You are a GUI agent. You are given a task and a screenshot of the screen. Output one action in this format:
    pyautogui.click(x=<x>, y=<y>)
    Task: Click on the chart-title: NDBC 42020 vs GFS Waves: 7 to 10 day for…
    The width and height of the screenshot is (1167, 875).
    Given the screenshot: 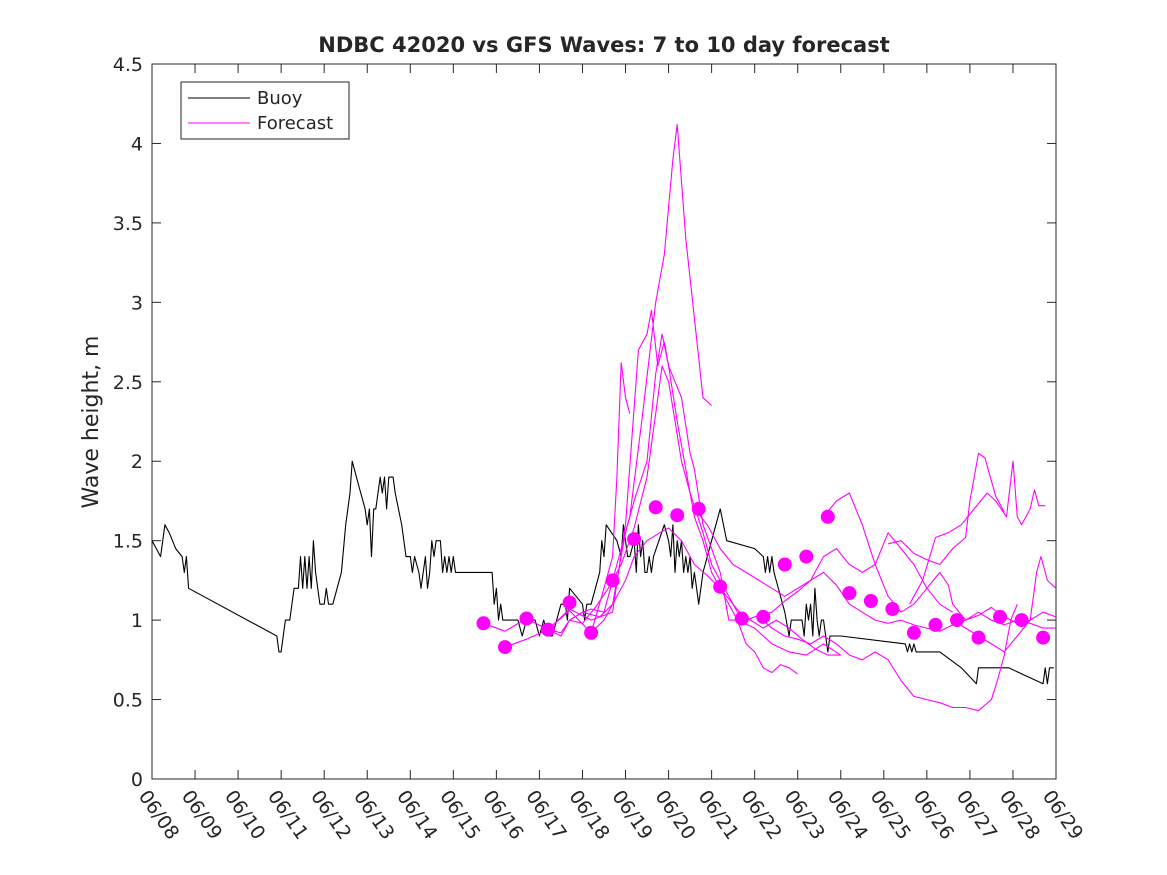 What is the action you would take?
    pyautogui.click(x=603, y=45)
    